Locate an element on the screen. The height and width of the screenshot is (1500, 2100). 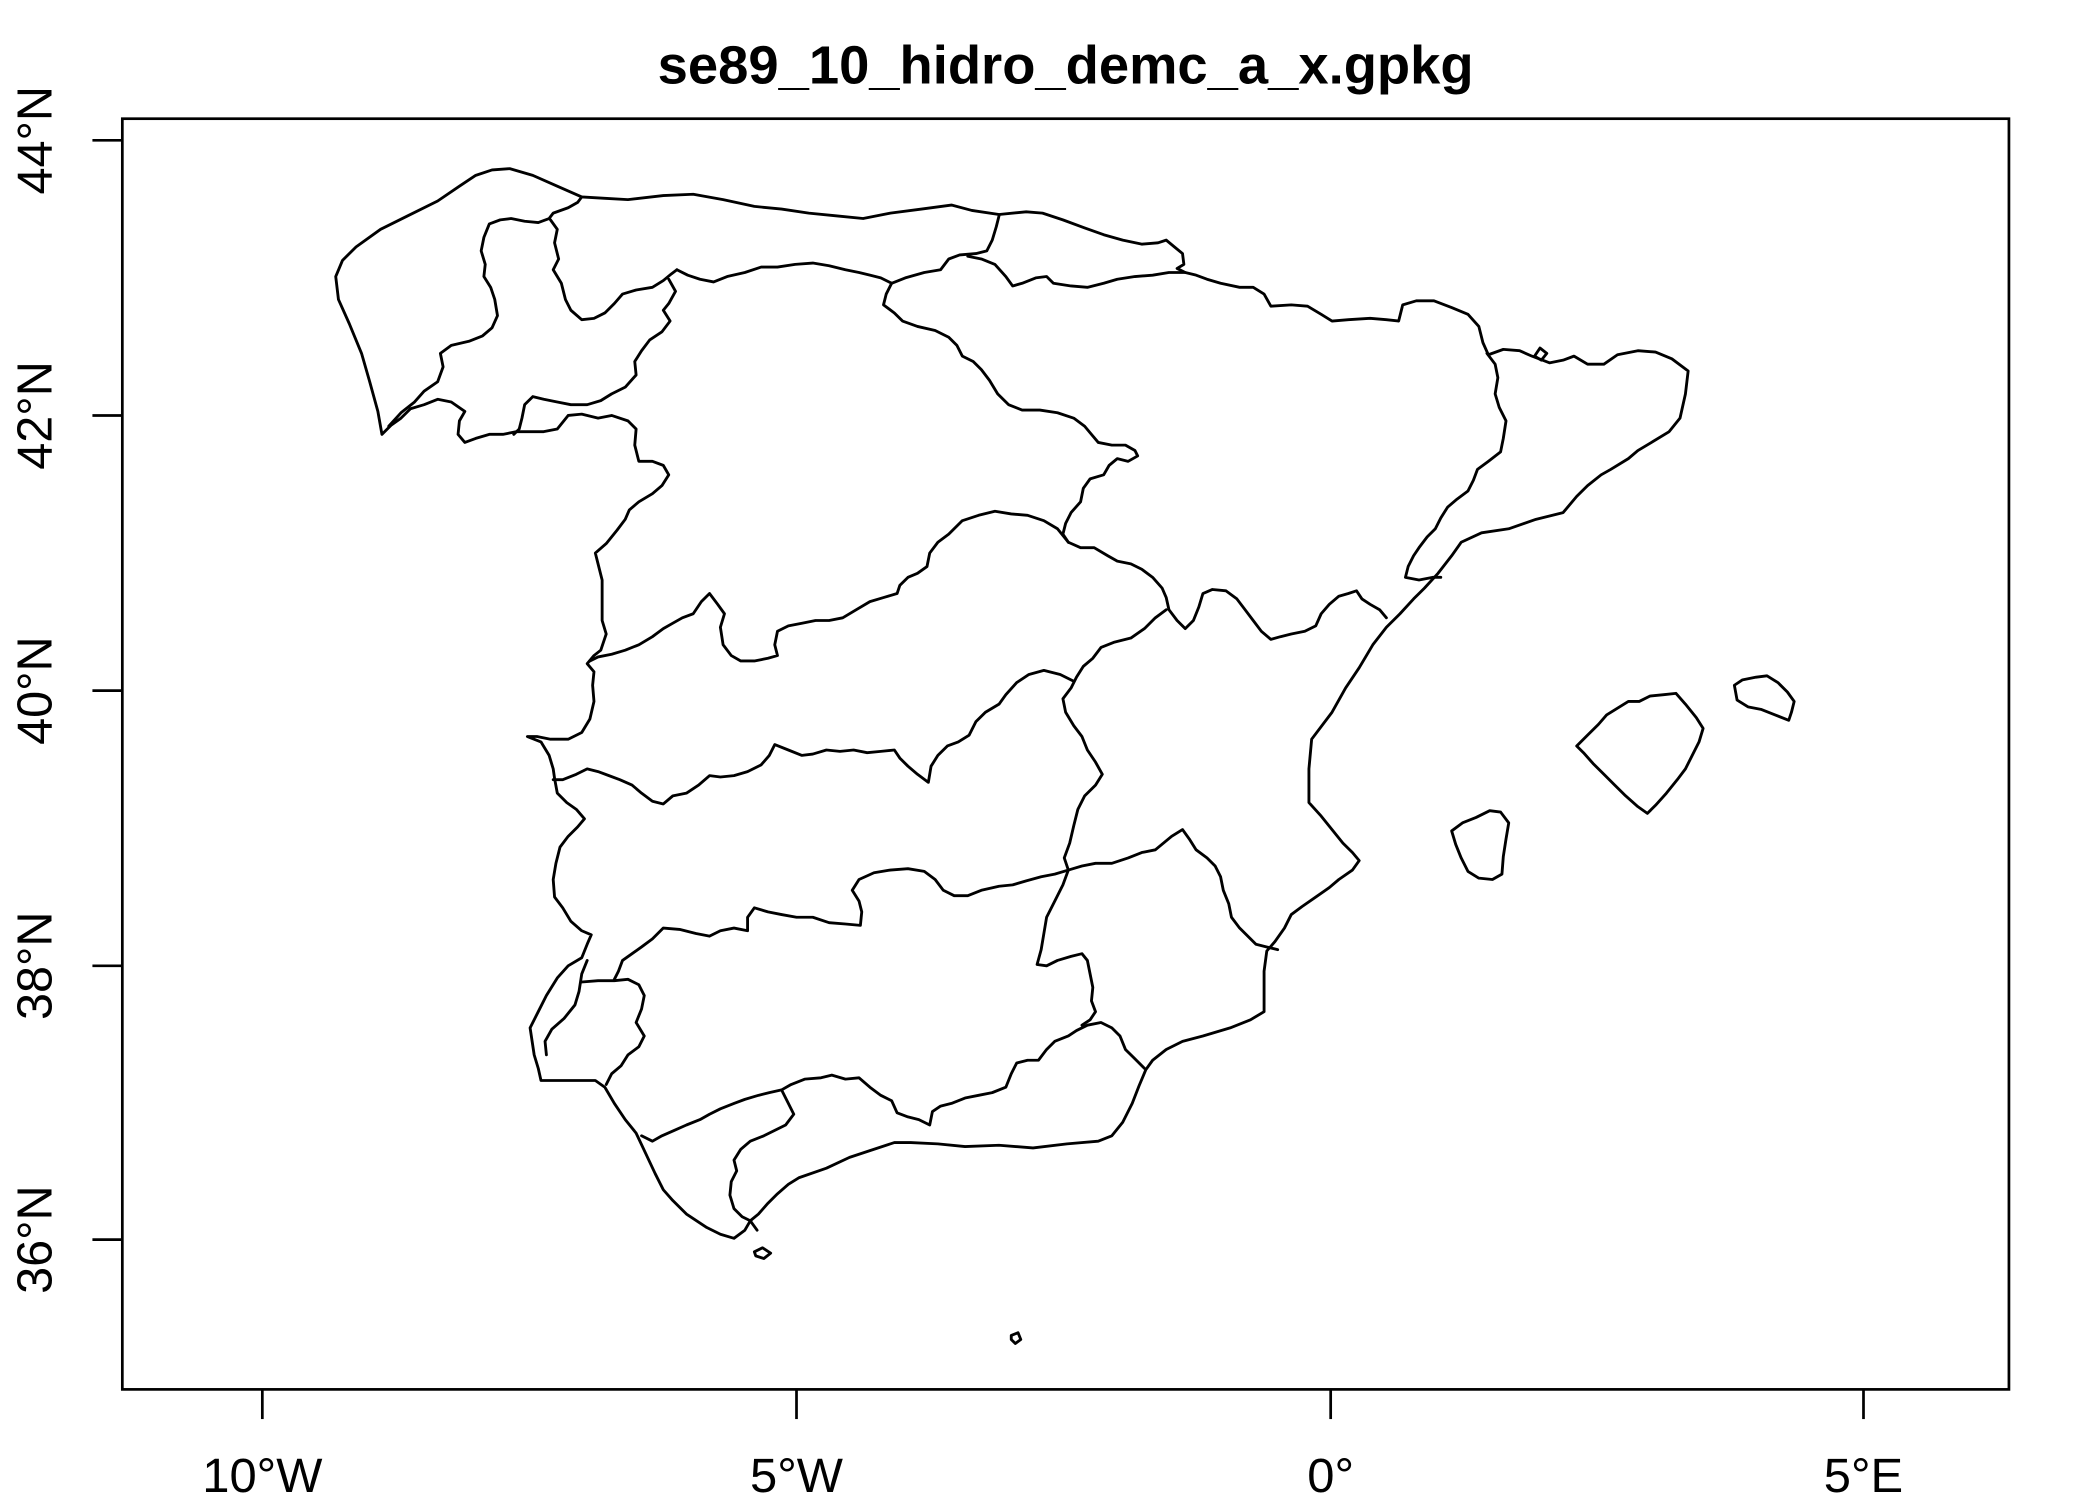
y-axis: 36°N 38°N 40°N 42°N 44°N is located at coordinates (65, 690).